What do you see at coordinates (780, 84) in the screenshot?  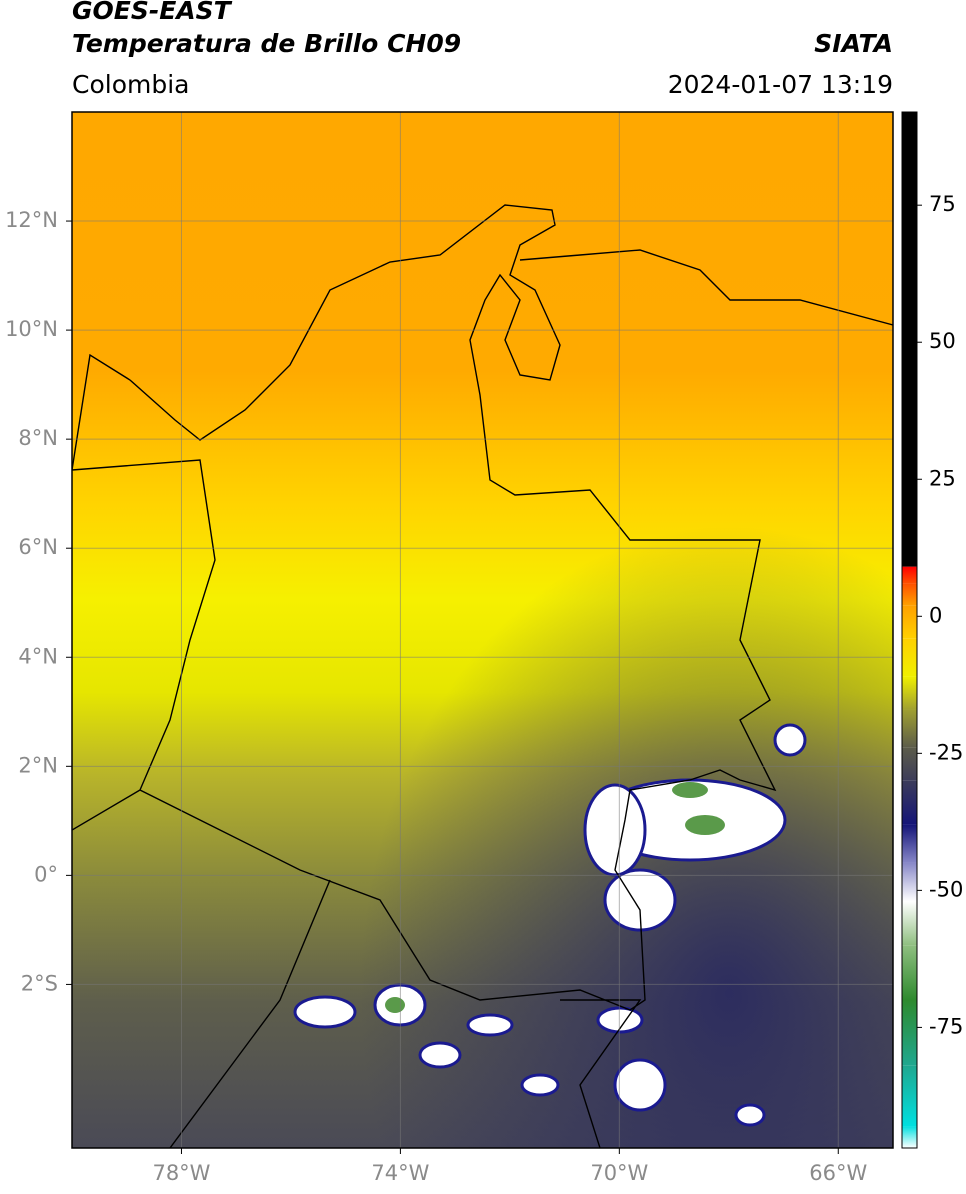 I see `datetime: 2024-01-07 13:19` at bounding box center [780, 84].